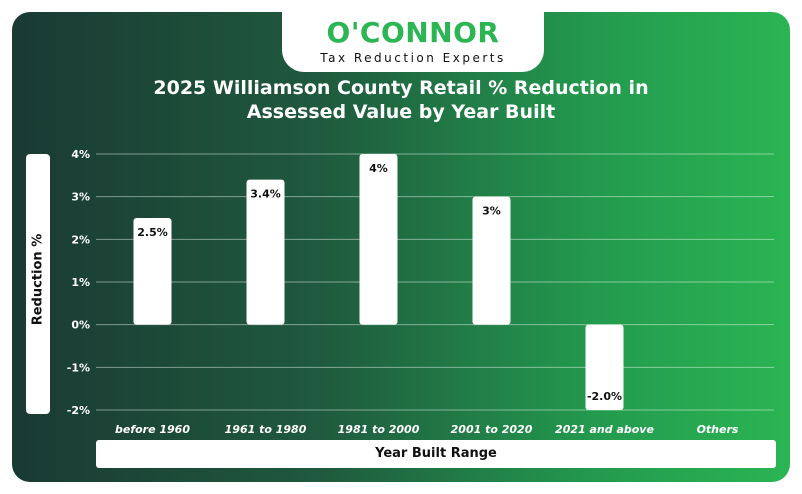 The width and height of the screenshot is (802, 494). What do you see at coordinates (80, 239) in the screenshot?
I see `y-tick-label: 2%` at bounding box center [80, 239].